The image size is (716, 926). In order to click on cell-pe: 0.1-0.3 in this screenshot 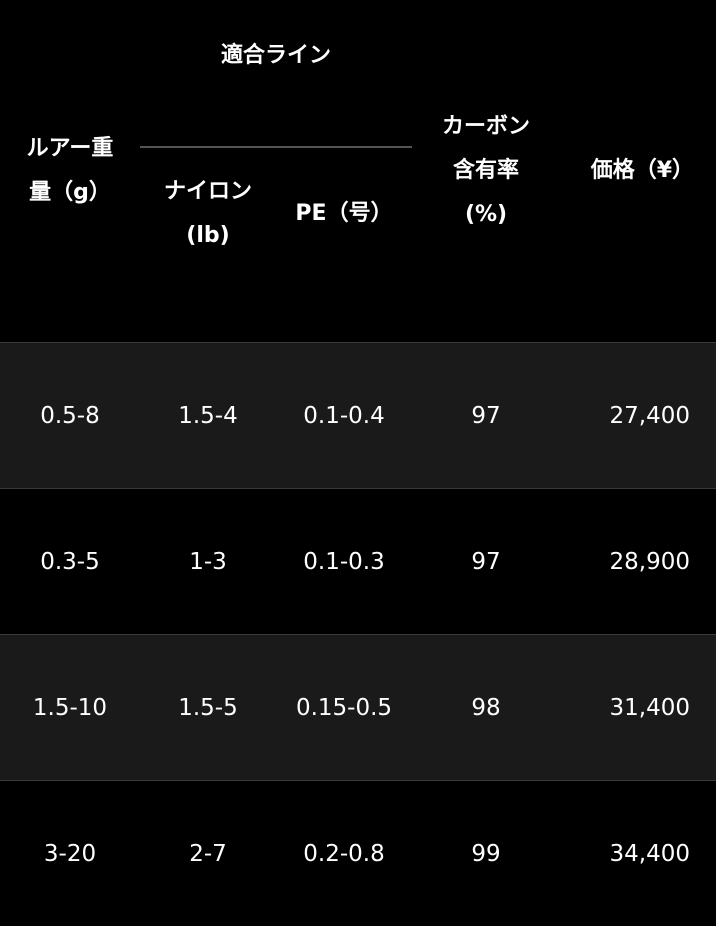, I will do `click(344, 562)`.